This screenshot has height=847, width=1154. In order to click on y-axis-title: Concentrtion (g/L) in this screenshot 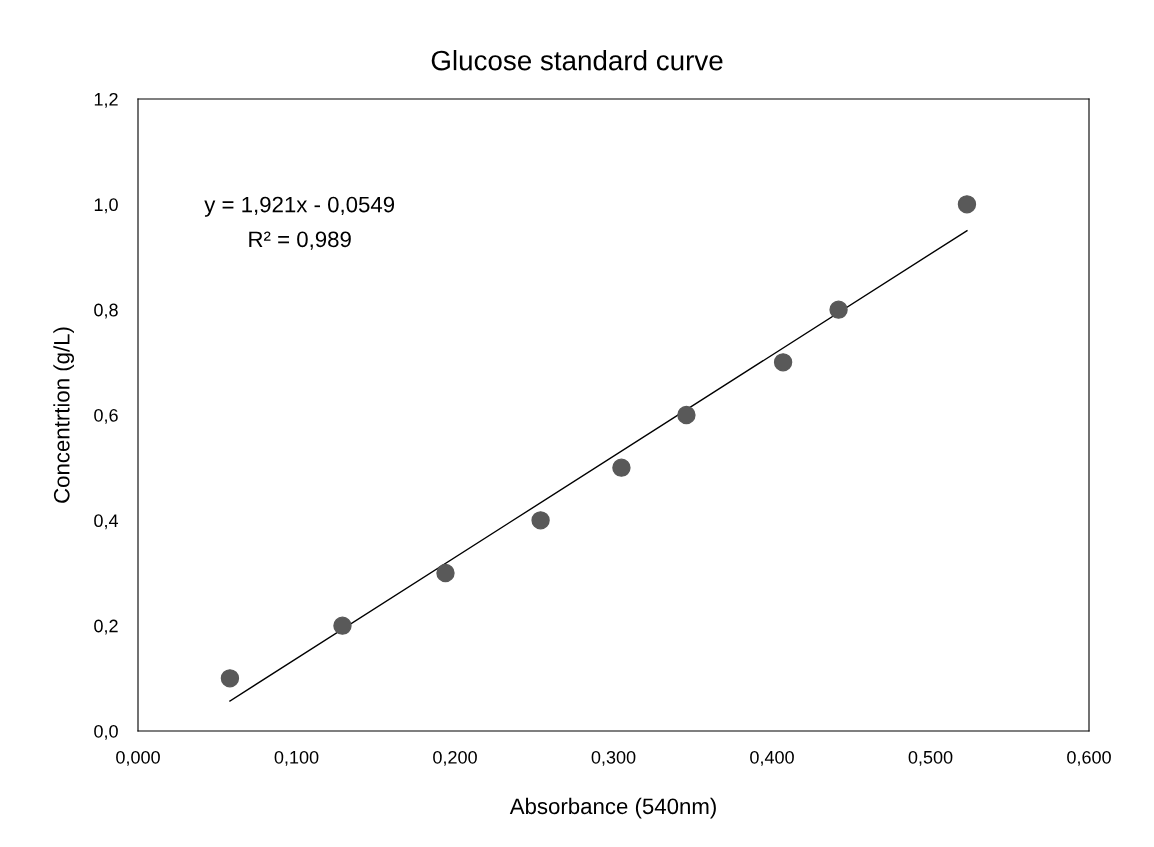, I will do `click(64, 415)`.